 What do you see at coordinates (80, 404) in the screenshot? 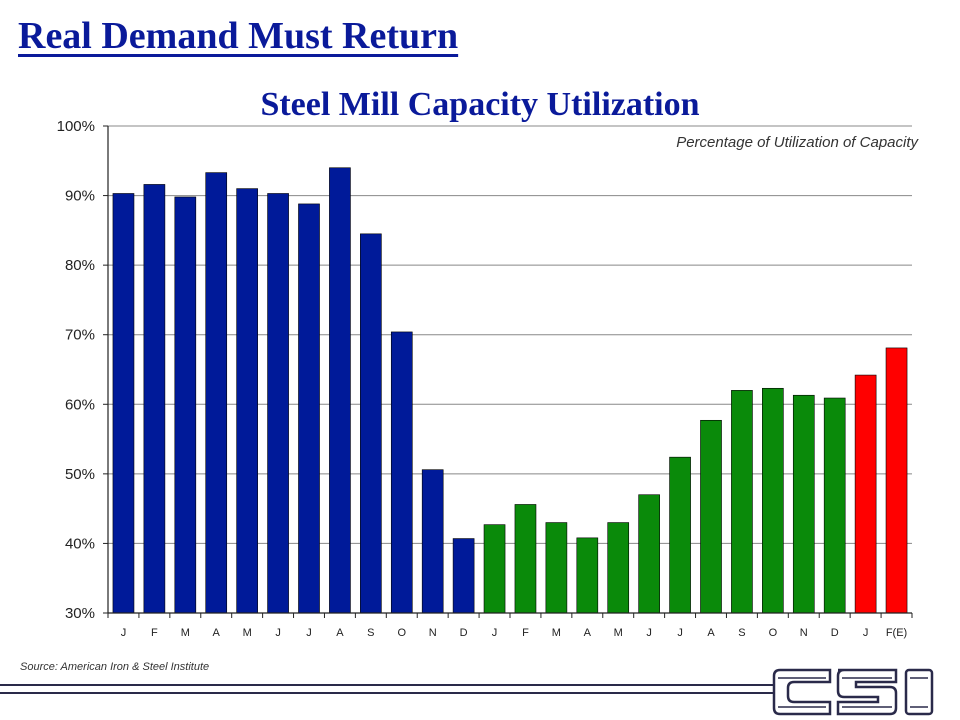
I see `y-tick-label: 60%` at bounding box center [80, 404].